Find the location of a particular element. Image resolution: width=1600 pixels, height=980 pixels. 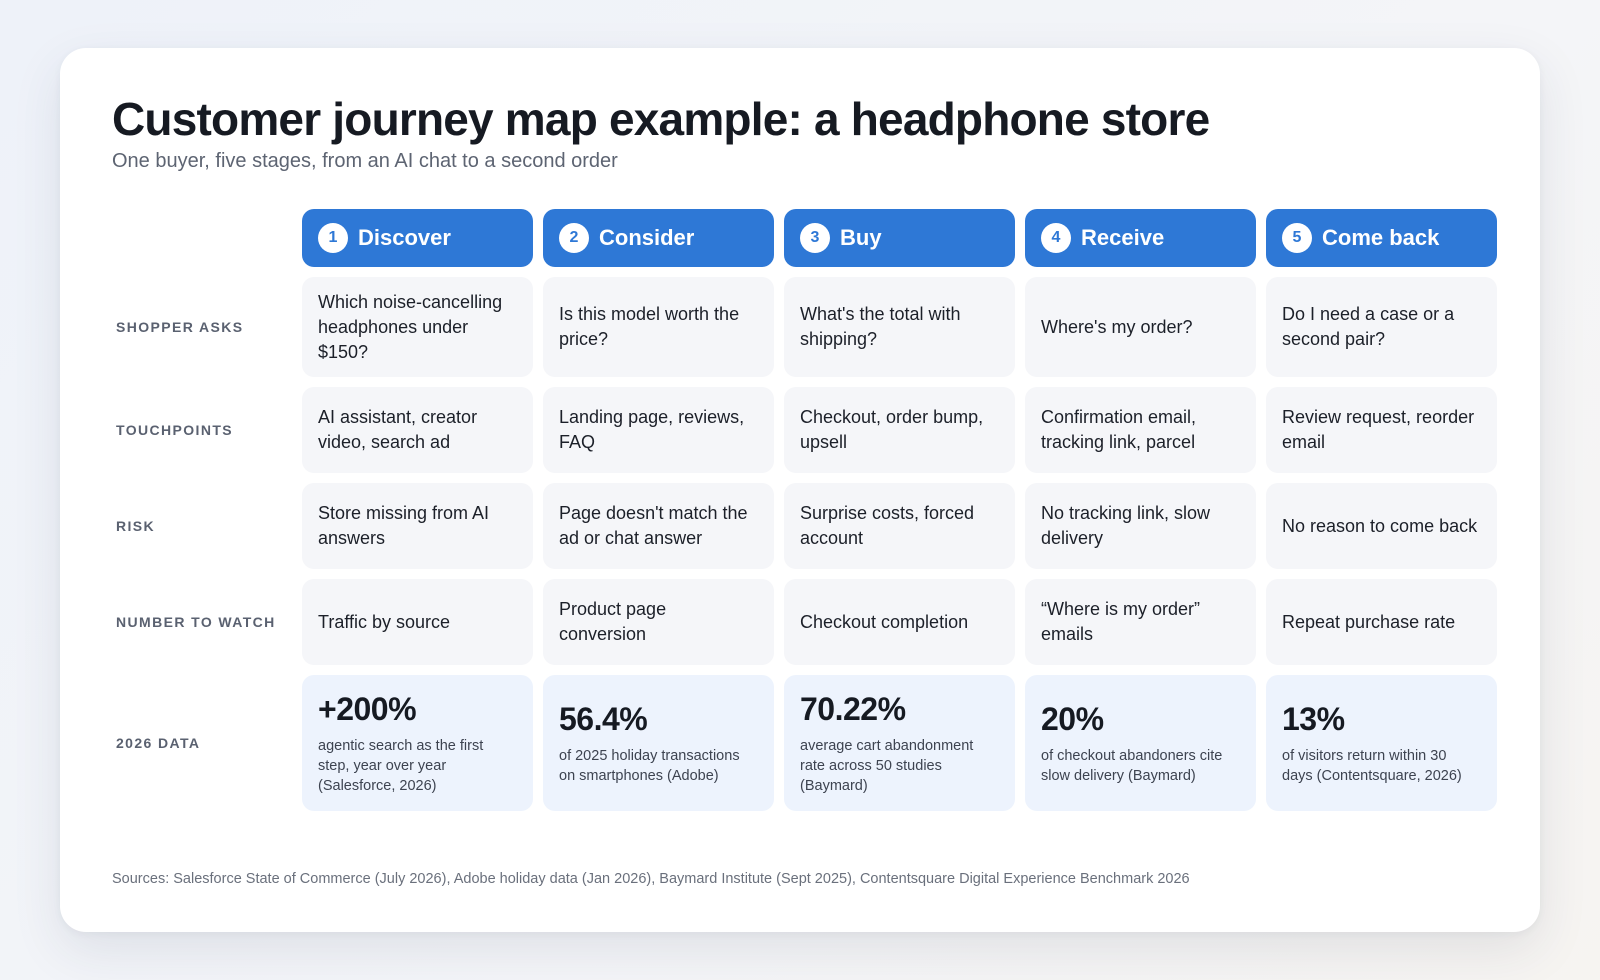

stage-number-badge: 5 is located at coordinates (1297, 238).